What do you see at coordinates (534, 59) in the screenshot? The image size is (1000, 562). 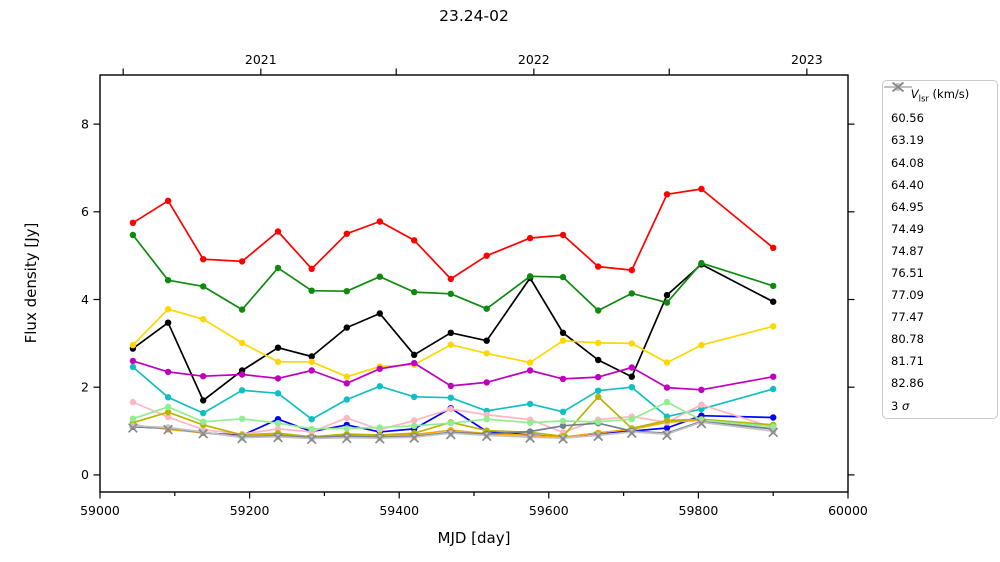 I see `svg-text: 2022` at bounding box center [534, 59].